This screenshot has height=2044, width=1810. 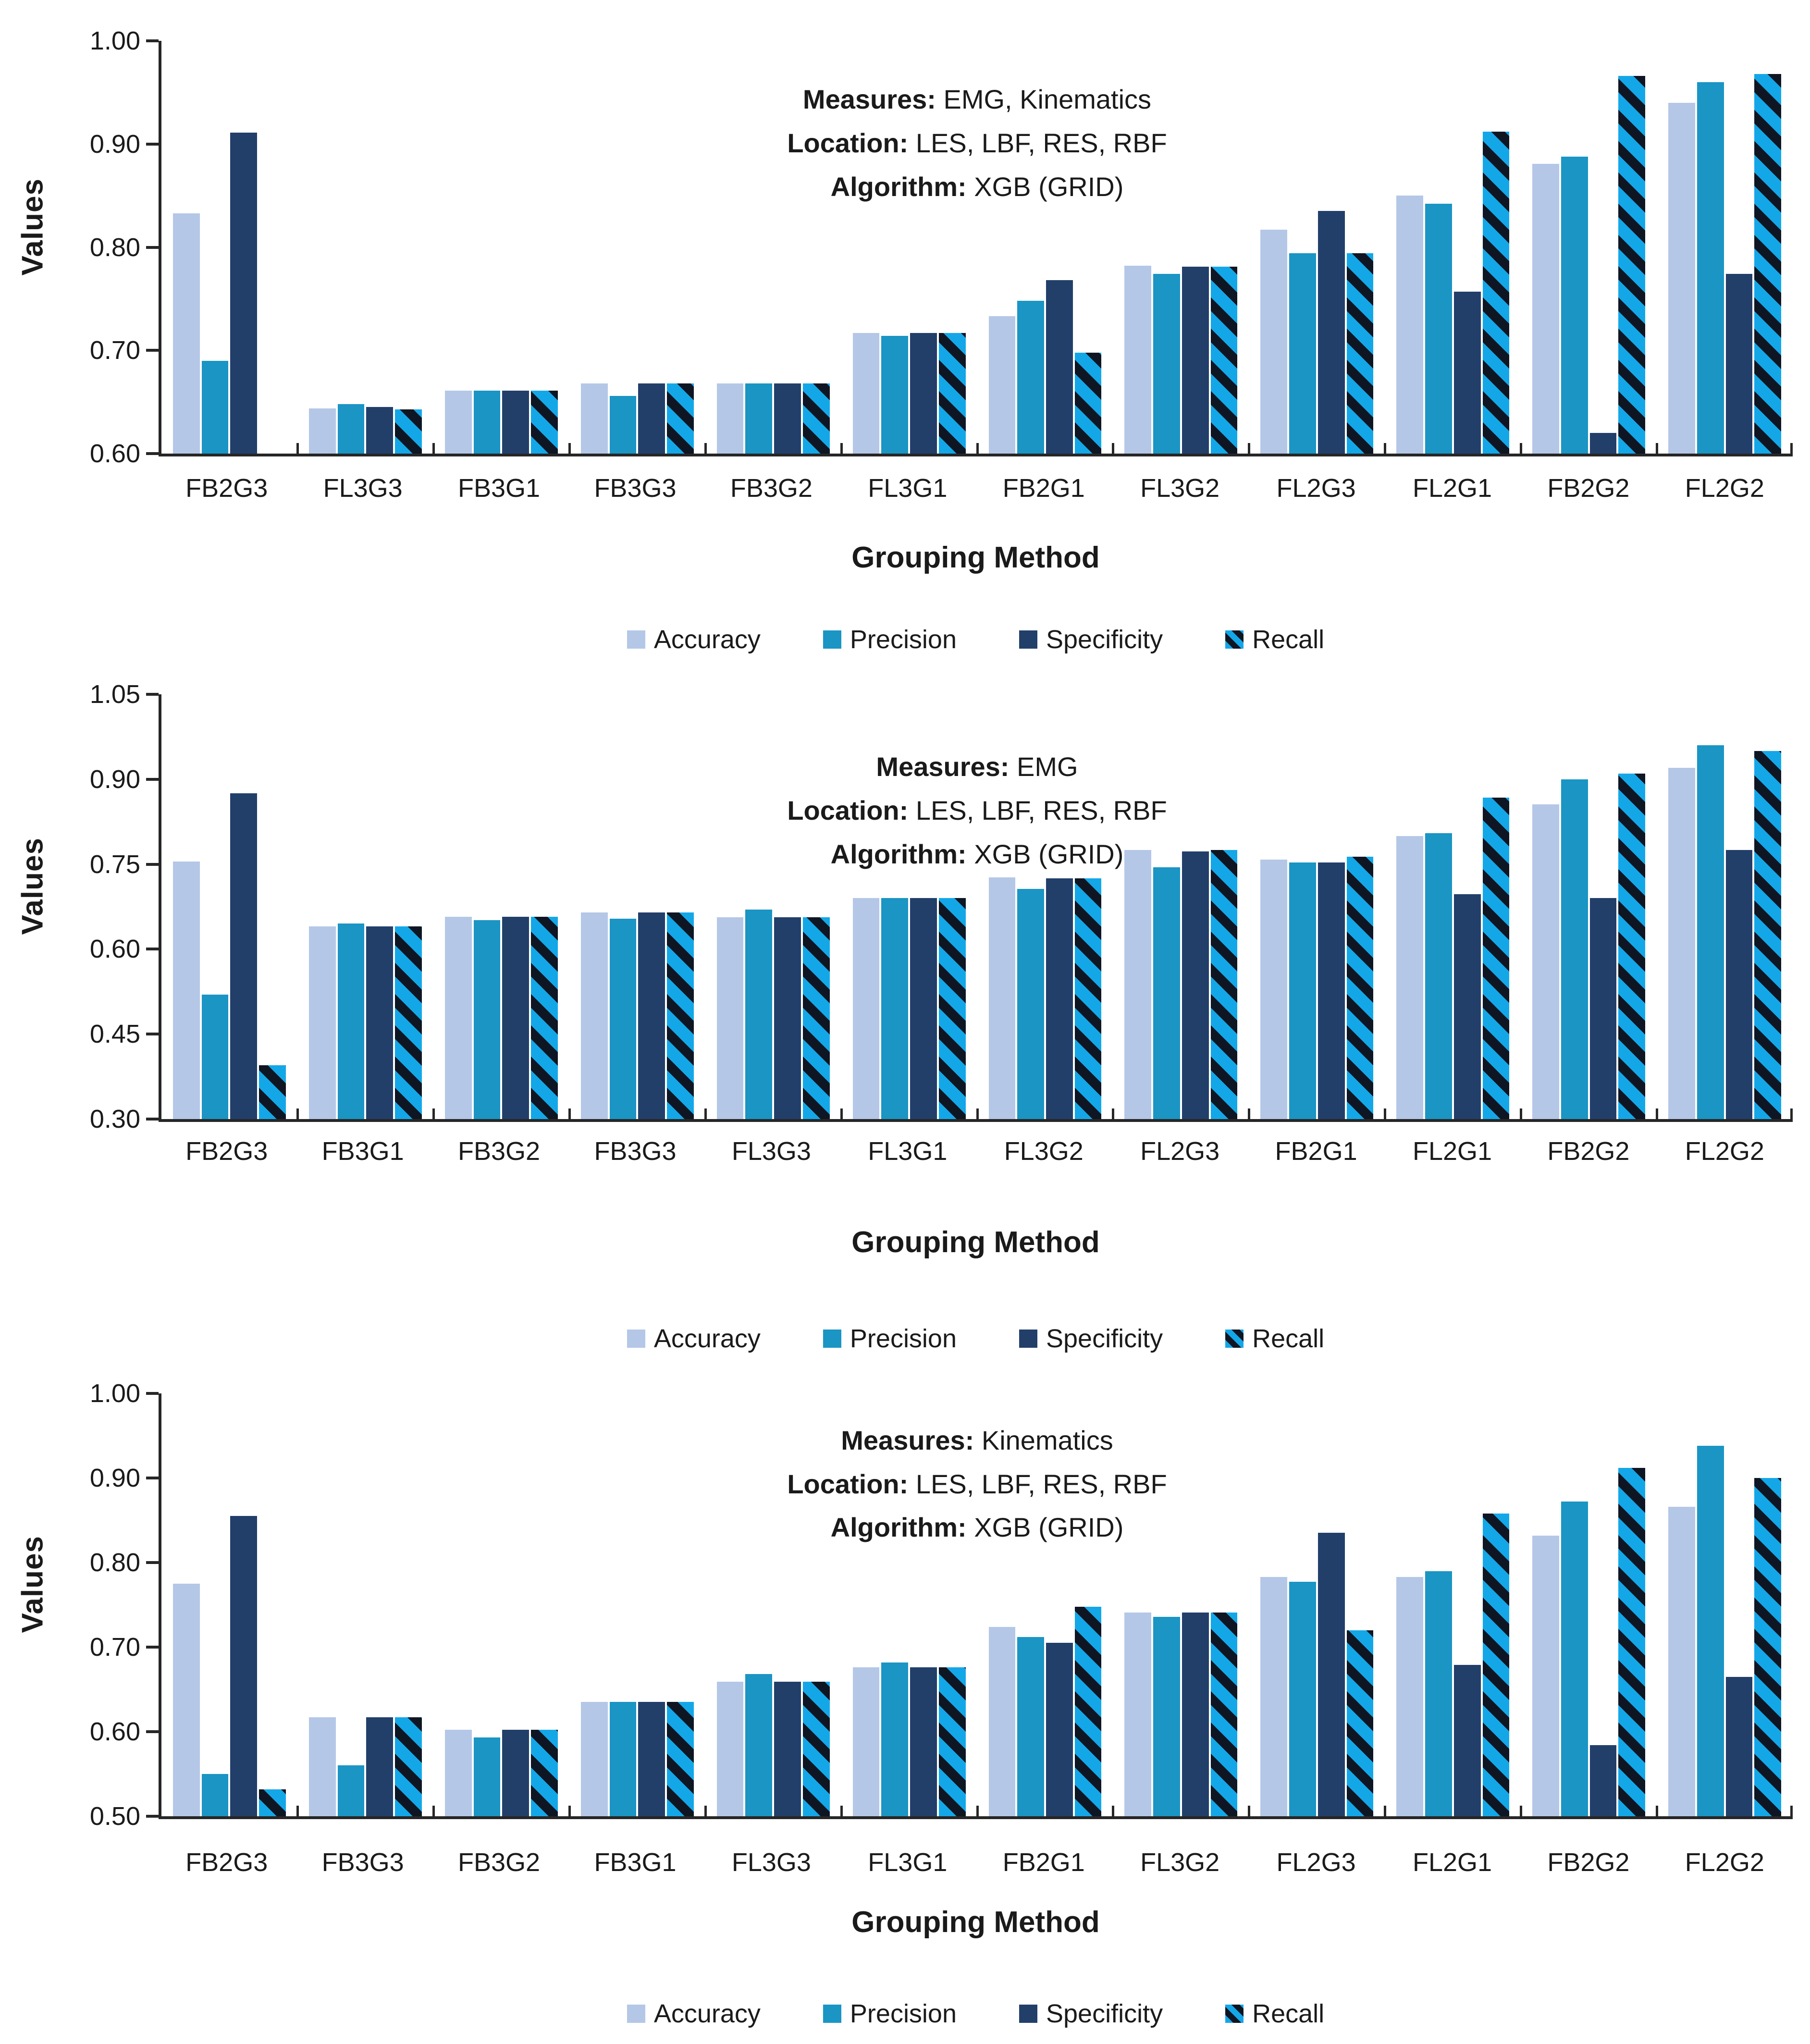 I want to click on bar-fl2g3-specificity, so click(x=1331, y=1674).